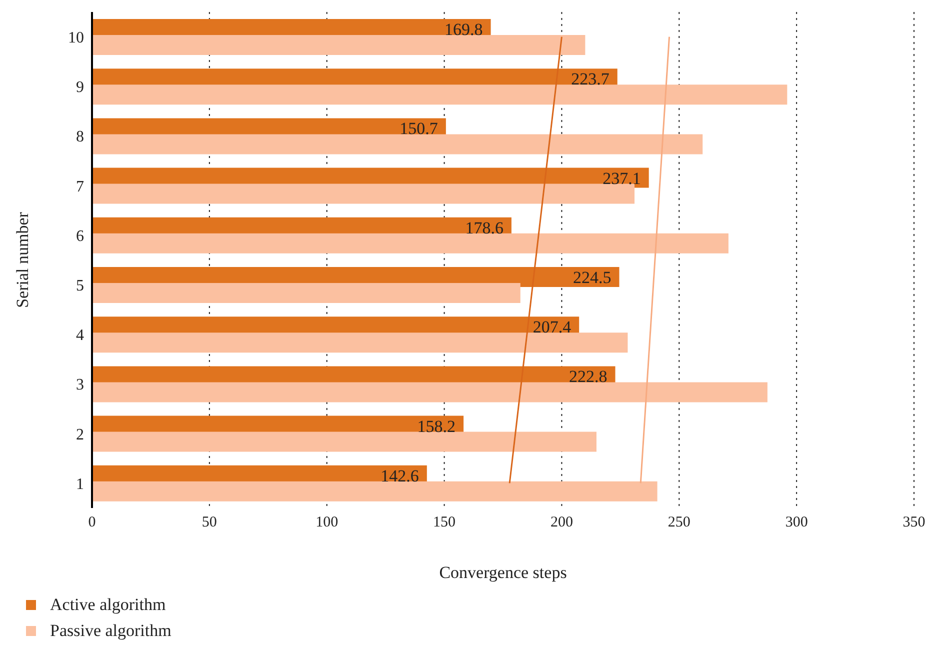 This screenshot has width=933, height=660. I want to click on data-label: 158.2, so click(436, 426).